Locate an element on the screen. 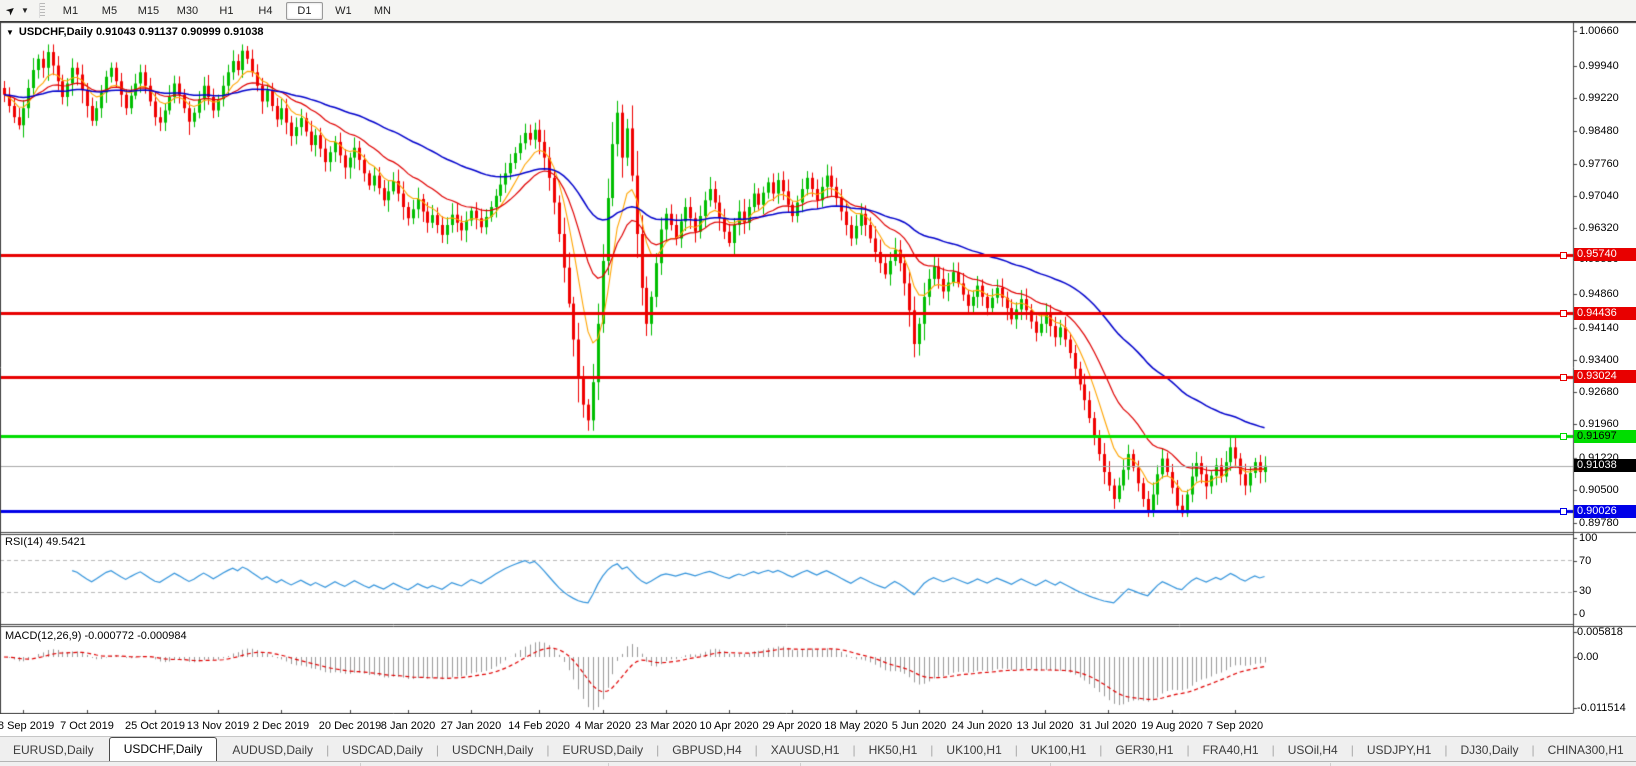 The image size is (1636, 766). chart-dropdown-icon: ▼ is located at coordinates (10, 32).